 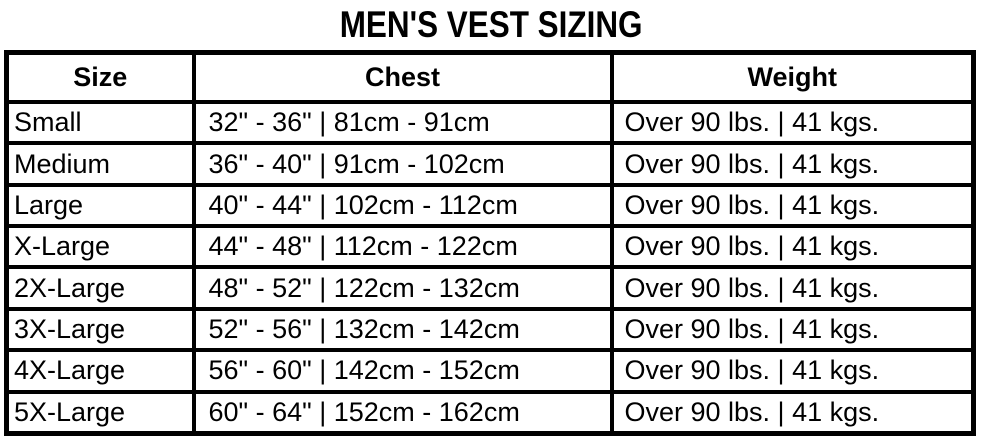 I want to click on chest-cell: 44" - 48" | 112cm - 122cm, so click(x=402, y=247).